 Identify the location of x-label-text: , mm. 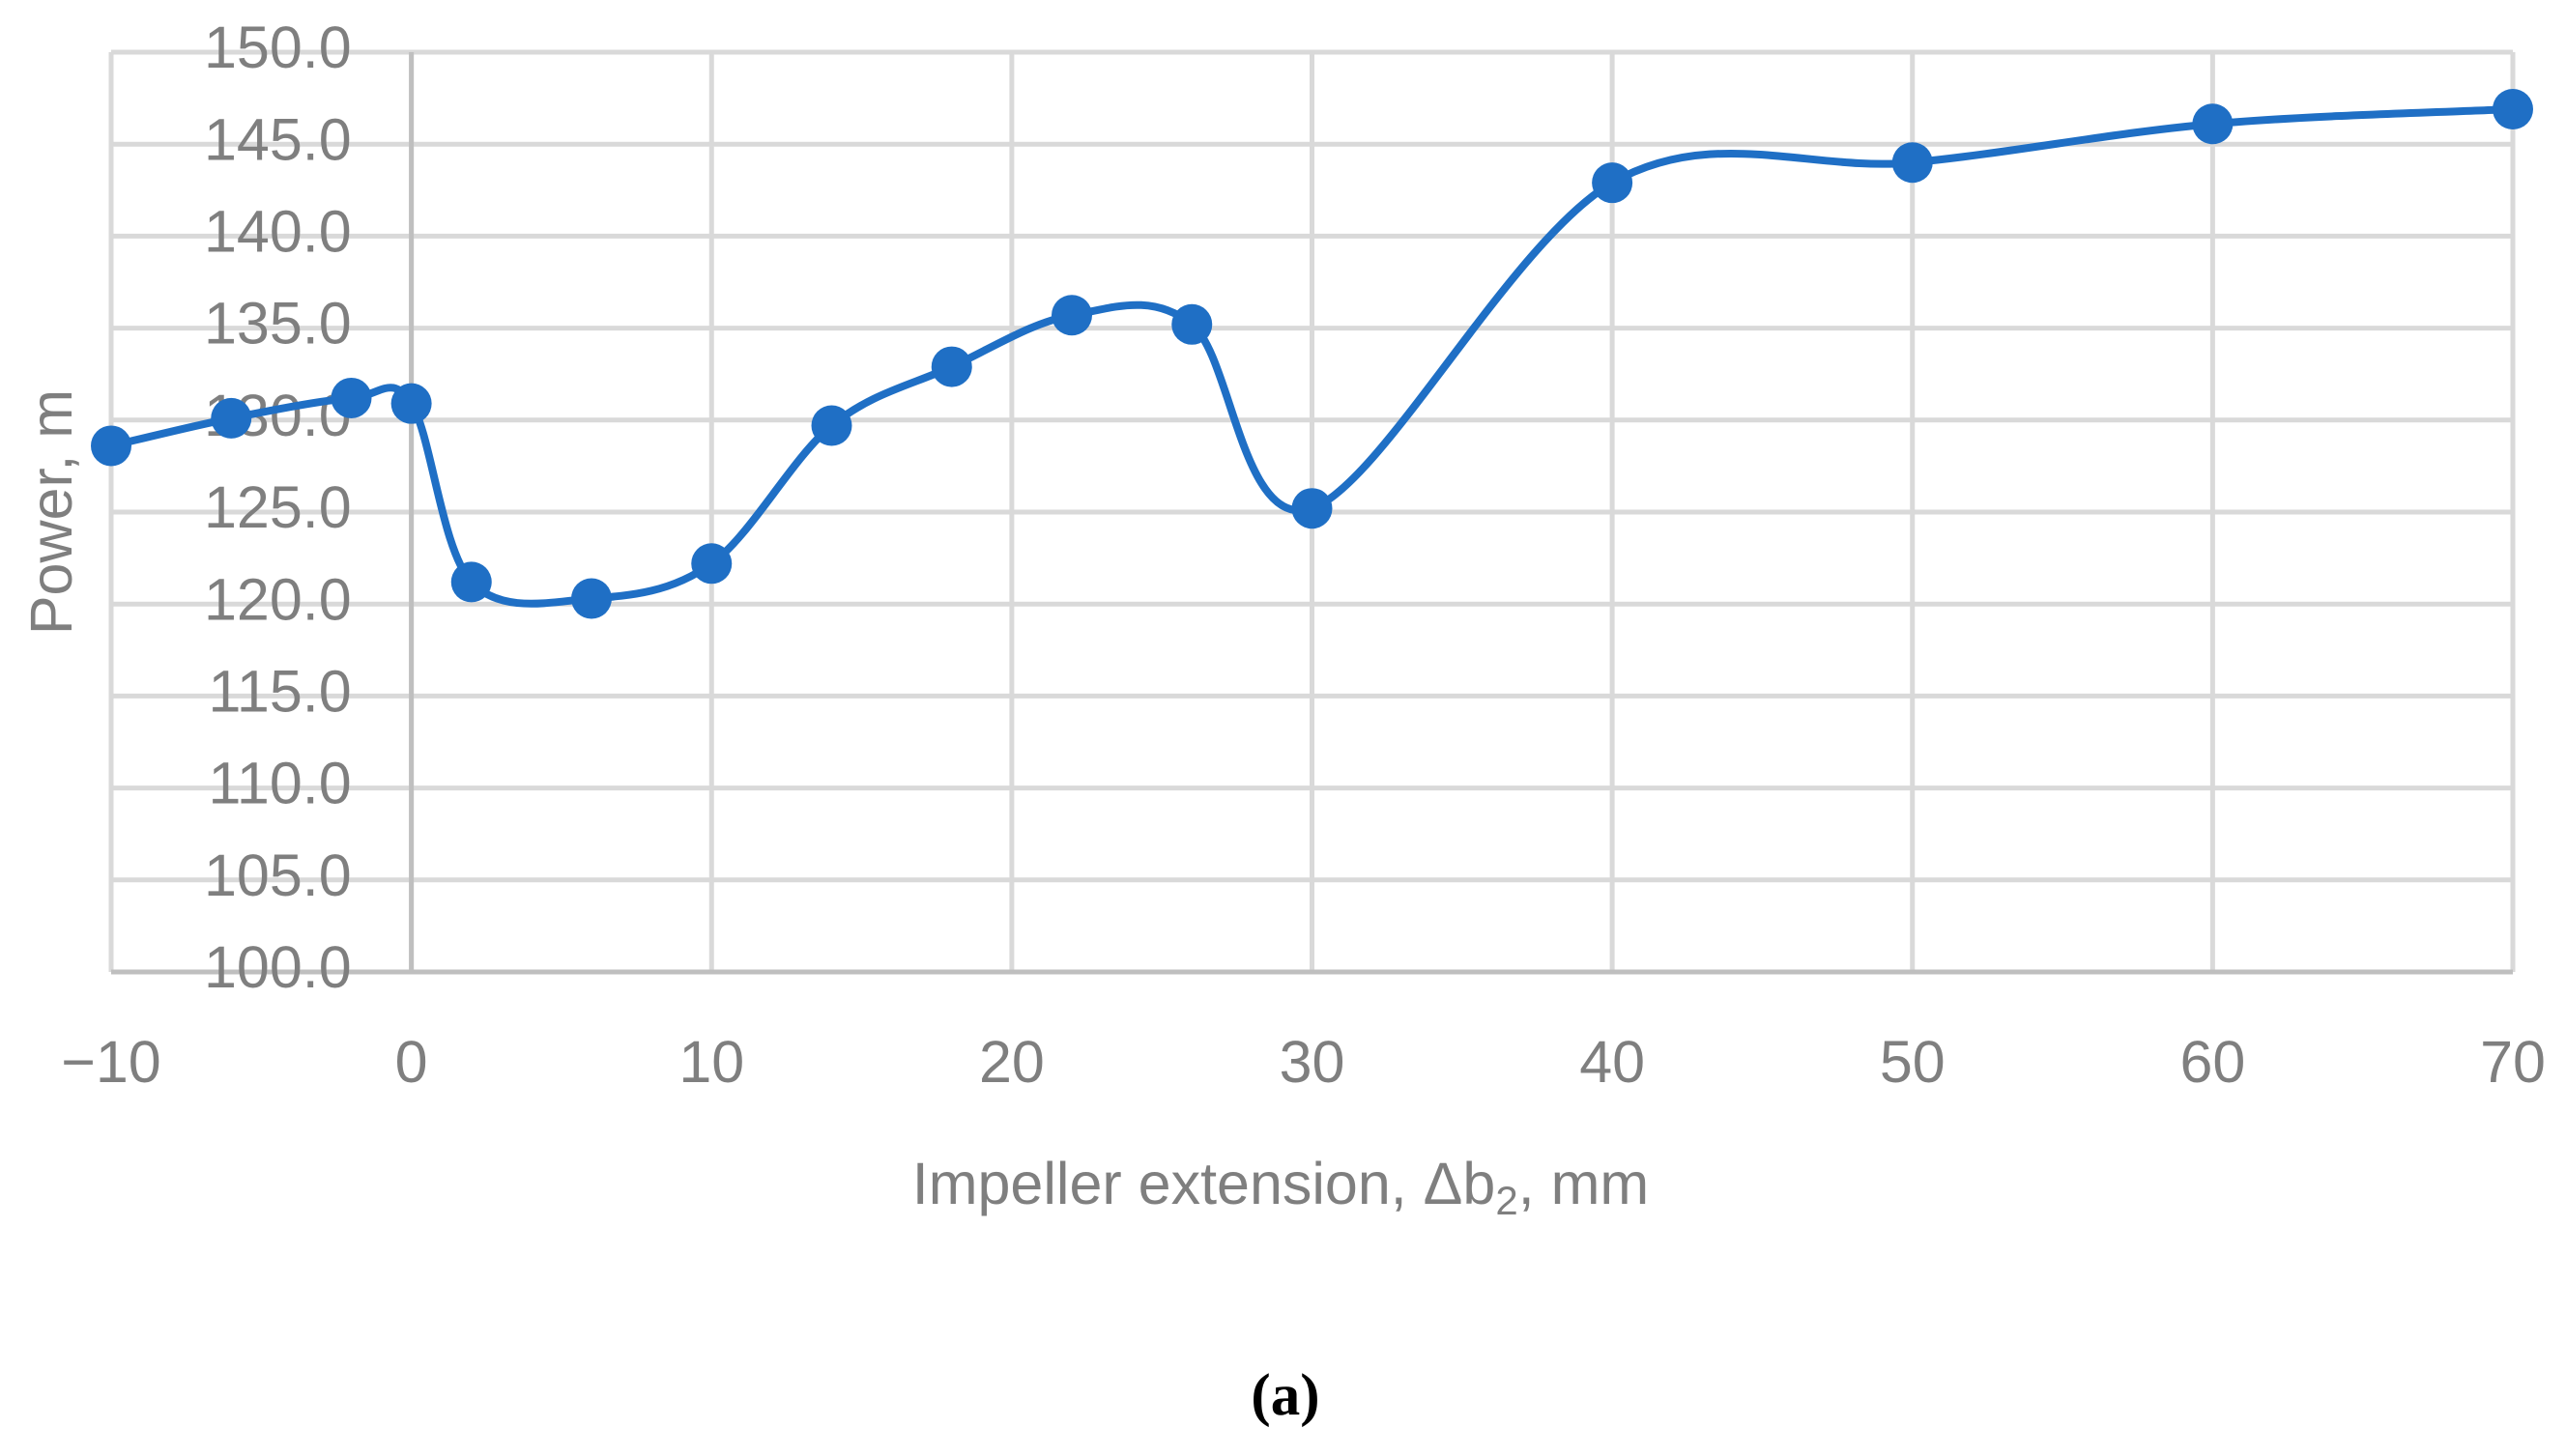
(1584, 1184).